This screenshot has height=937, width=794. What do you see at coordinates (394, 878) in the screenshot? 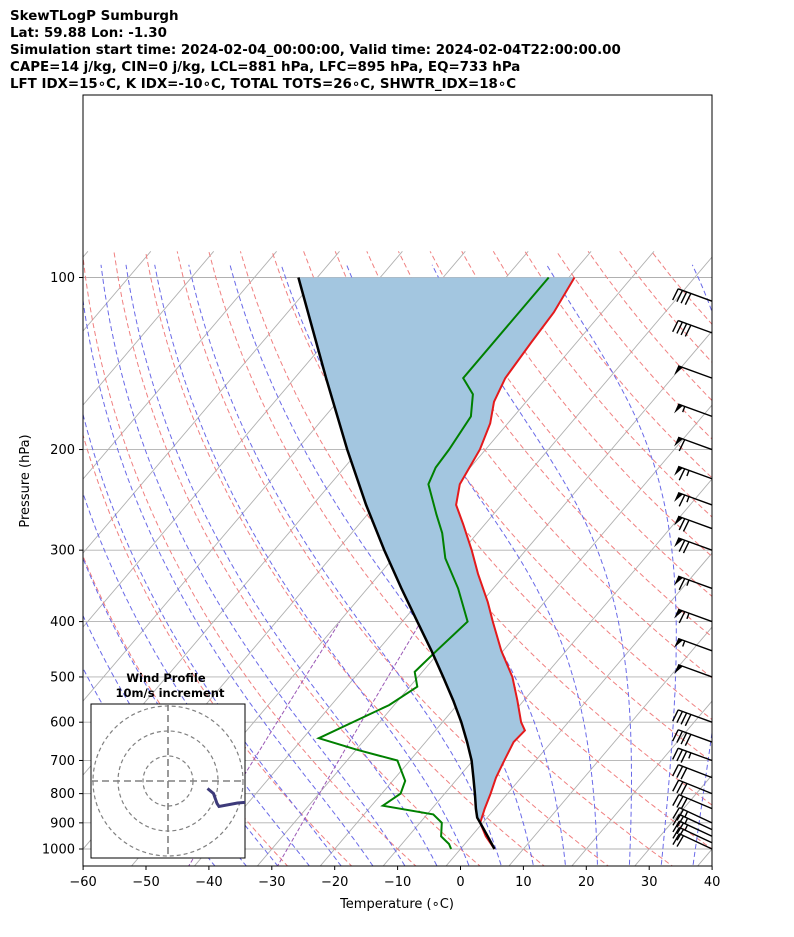
I see `x-axis-ticks: −60 −50 −40 −30 −20 −10 0 10 20 30 40` at bounding box center [394, 878].